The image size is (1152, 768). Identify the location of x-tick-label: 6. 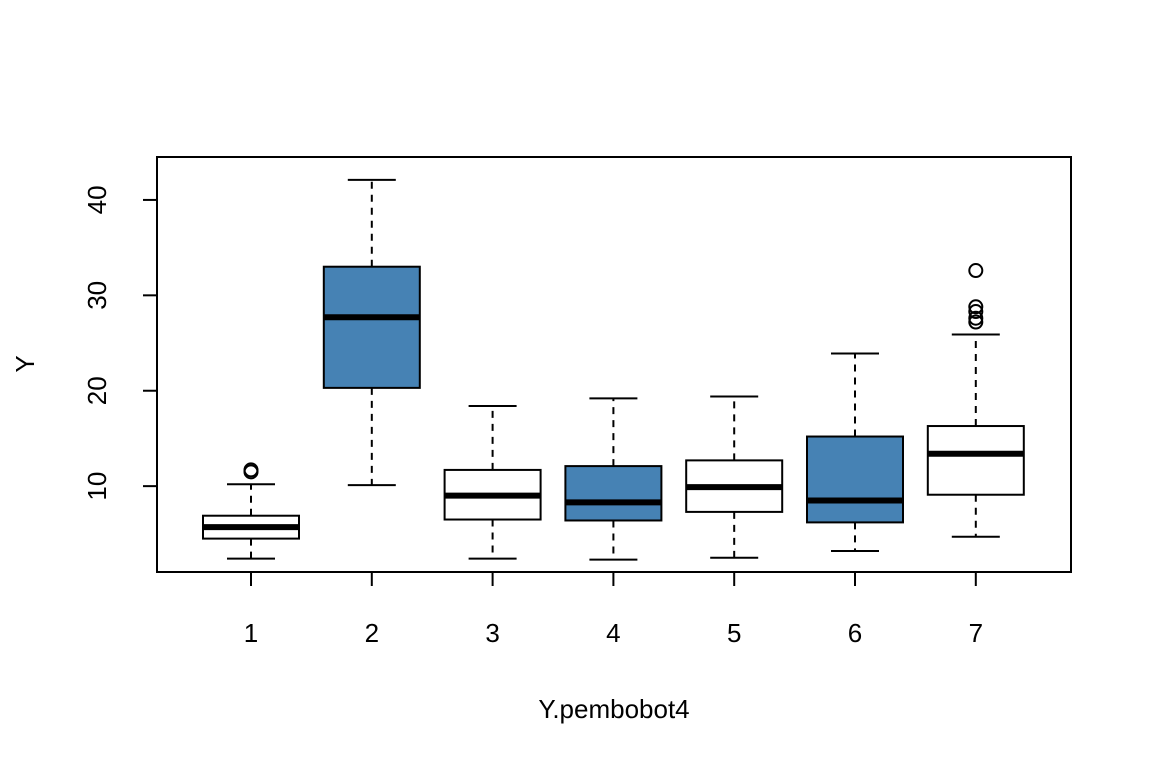
(855, 633).